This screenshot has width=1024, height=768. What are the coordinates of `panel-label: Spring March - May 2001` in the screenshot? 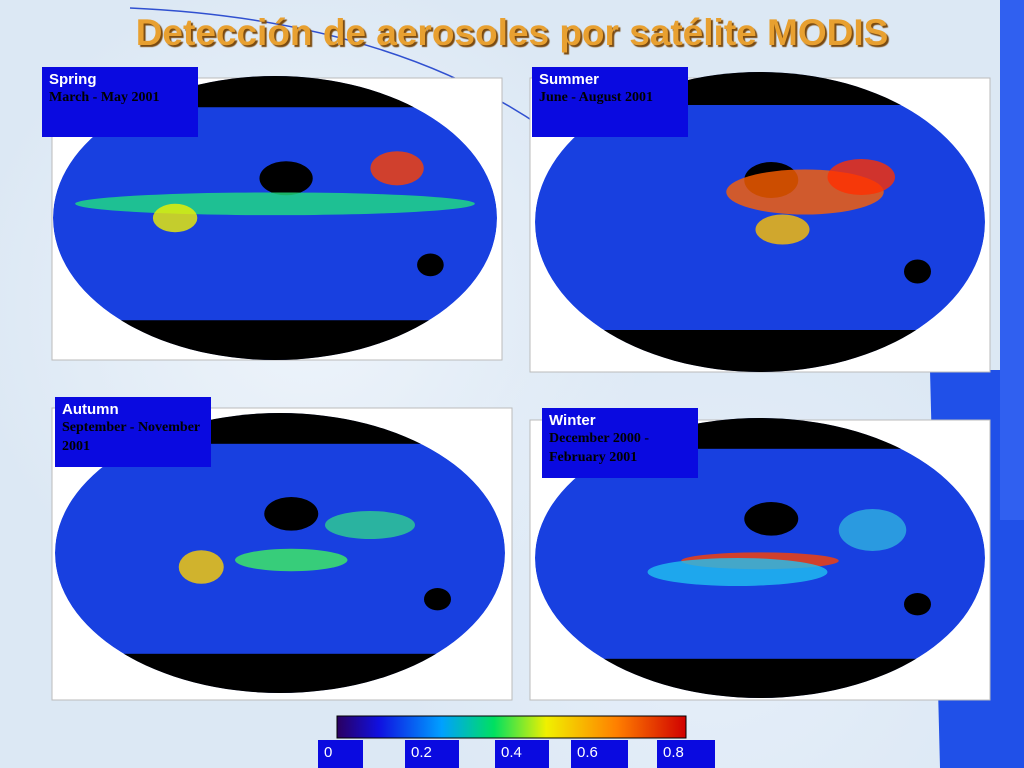 It's located at (120, 102).